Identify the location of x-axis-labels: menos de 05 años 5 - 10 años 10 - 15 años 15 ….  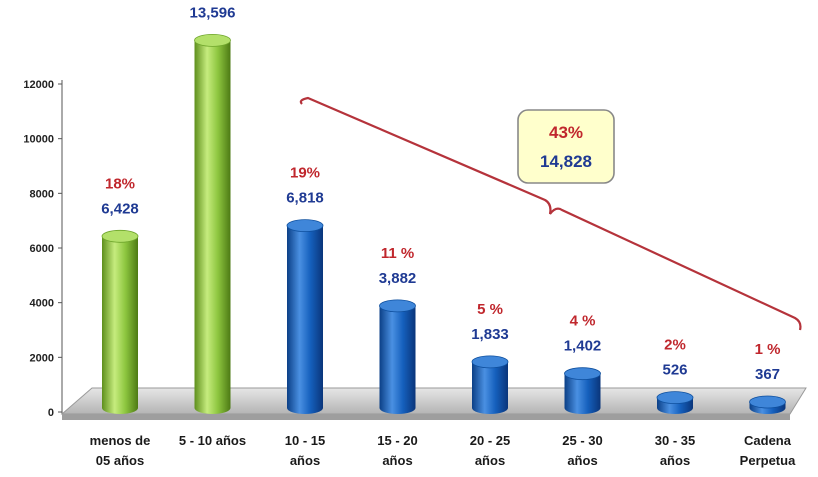
(443, 450).